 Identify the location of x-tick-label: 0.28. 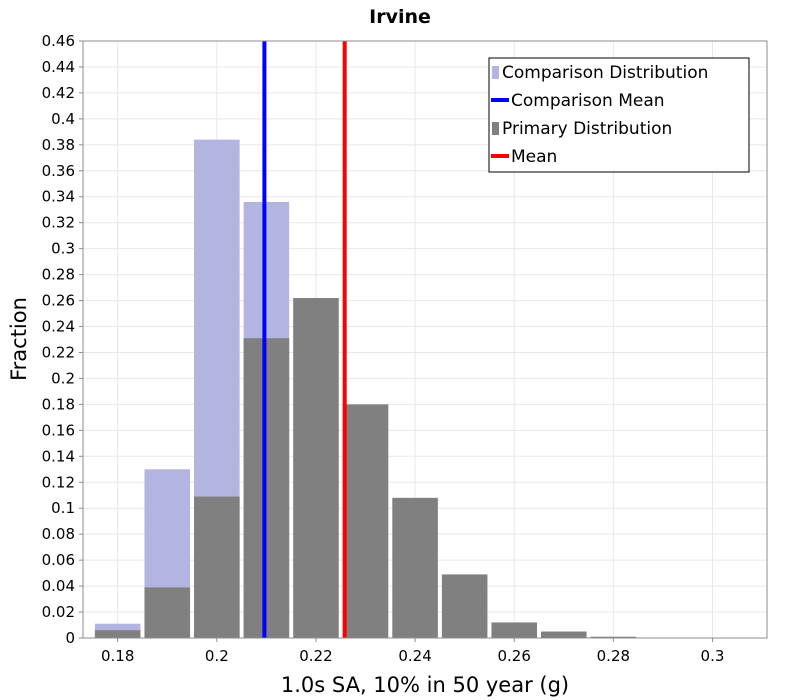
(613, 656).